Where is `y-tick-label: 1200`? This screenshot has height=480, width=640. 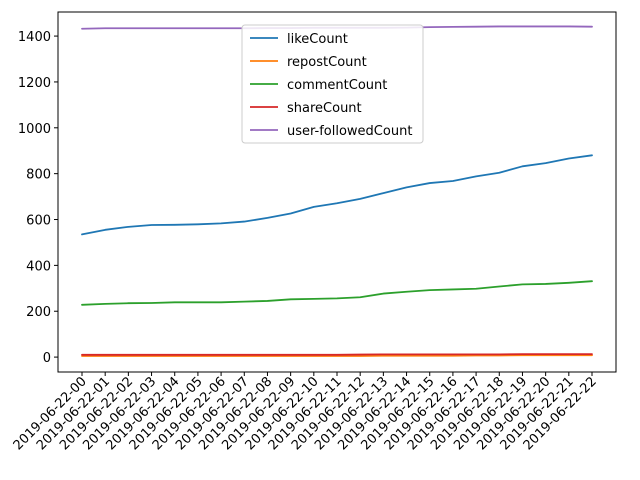
y-tick-label: 1200 is located at coordinates (34, 83).